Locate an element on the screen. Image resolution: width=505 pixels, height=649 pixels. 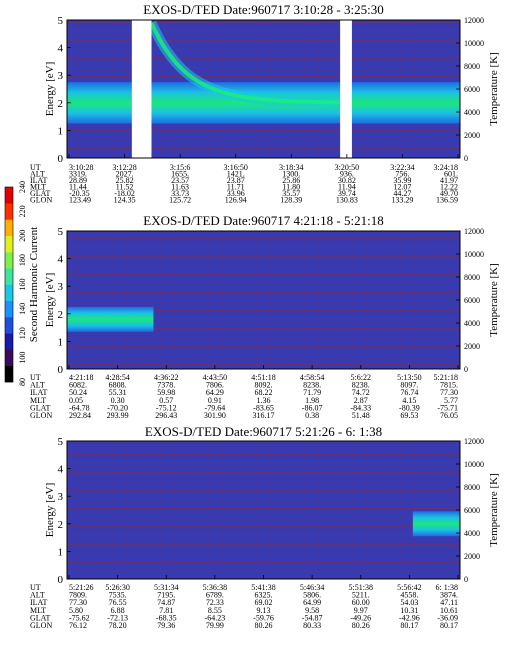
row-value-alt: 8092. is located at coordinates (264, 385).